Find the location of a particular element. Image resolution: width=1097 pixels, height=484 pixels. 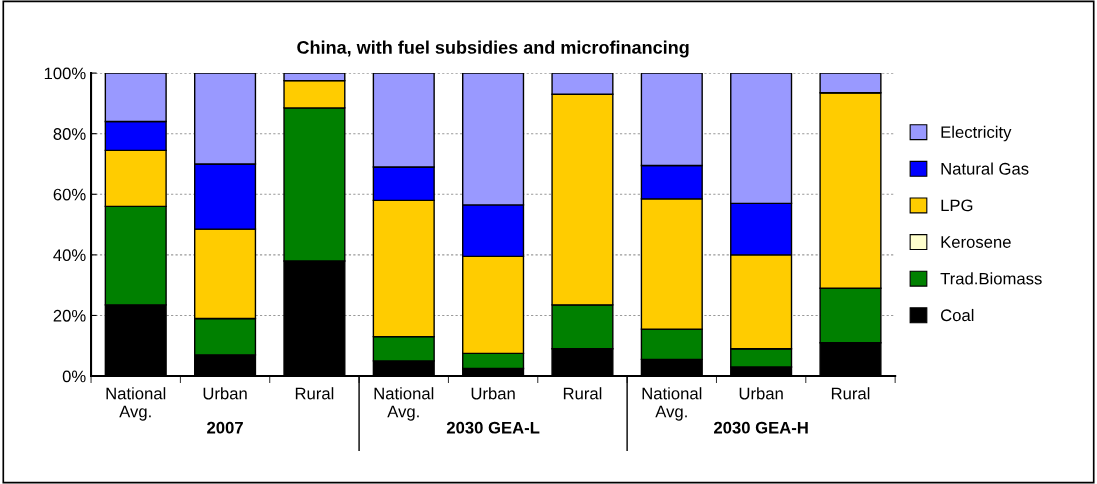

text: 2030 GEA-L is located at coordinates (493, 427).